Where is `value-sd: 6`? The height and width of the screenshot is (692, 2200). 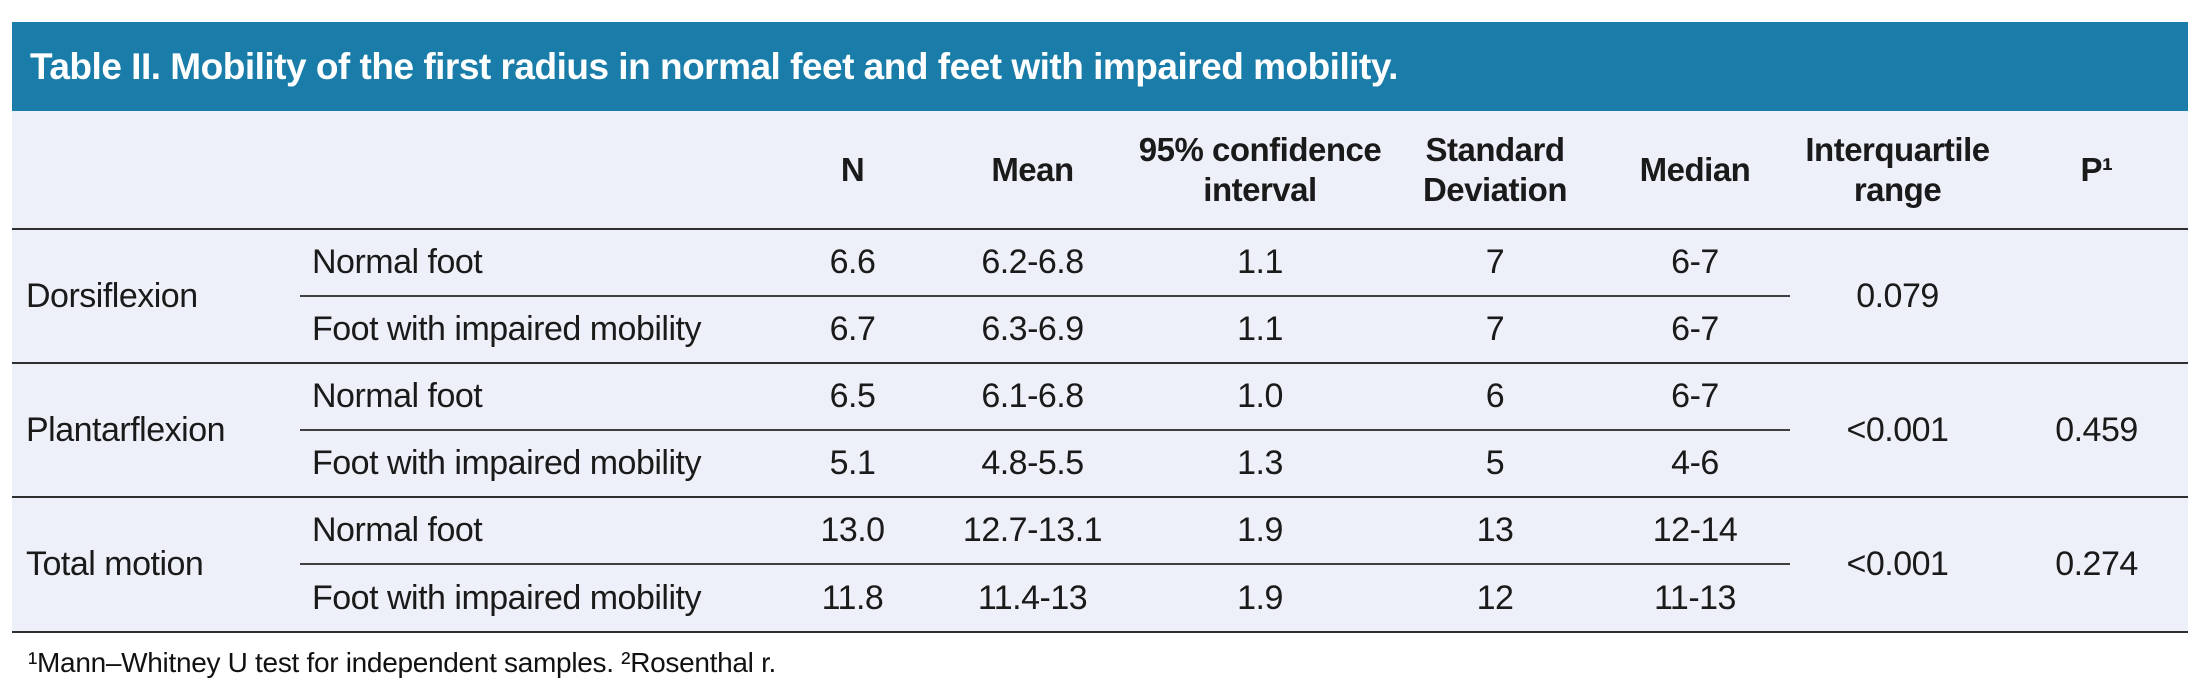
value-sd: 6 is located at coordinates (1495, 396).